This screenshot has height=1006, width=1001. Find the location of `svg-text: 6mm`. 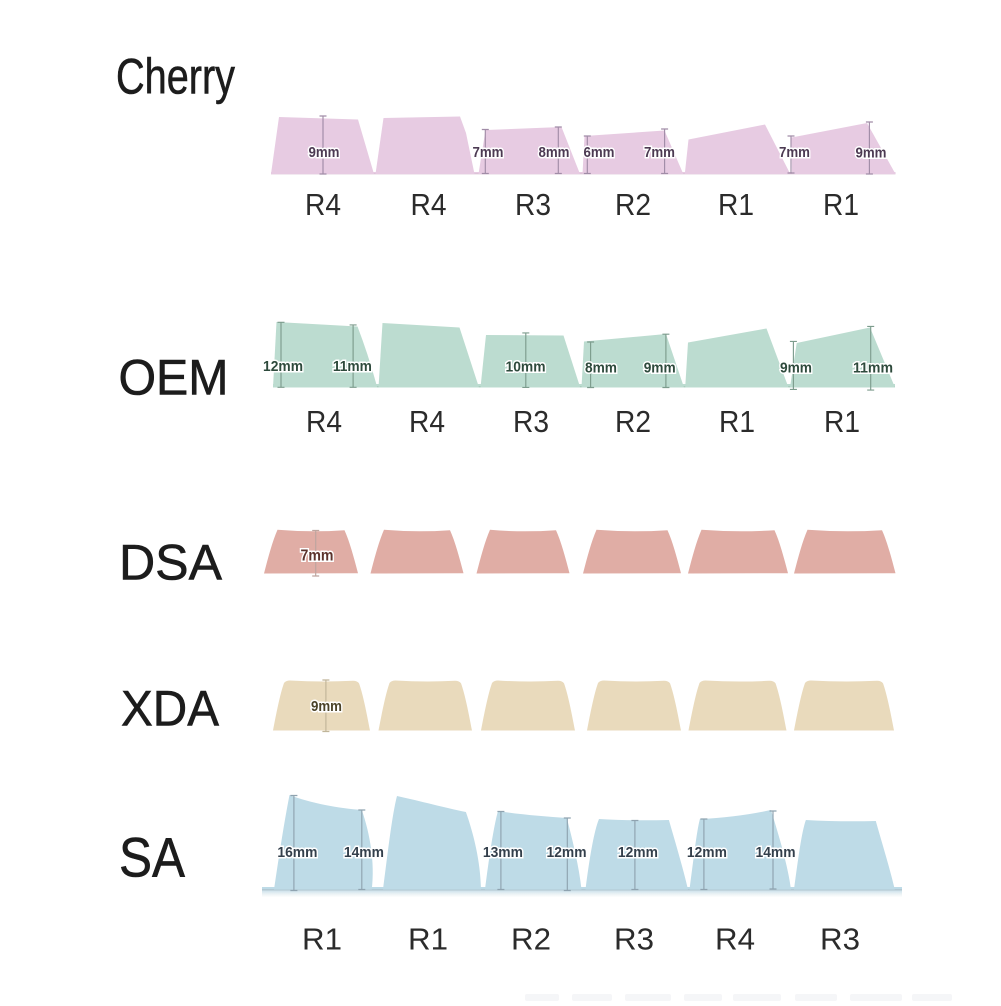

svg-text: 6mm is located at coordinates (599, 152).